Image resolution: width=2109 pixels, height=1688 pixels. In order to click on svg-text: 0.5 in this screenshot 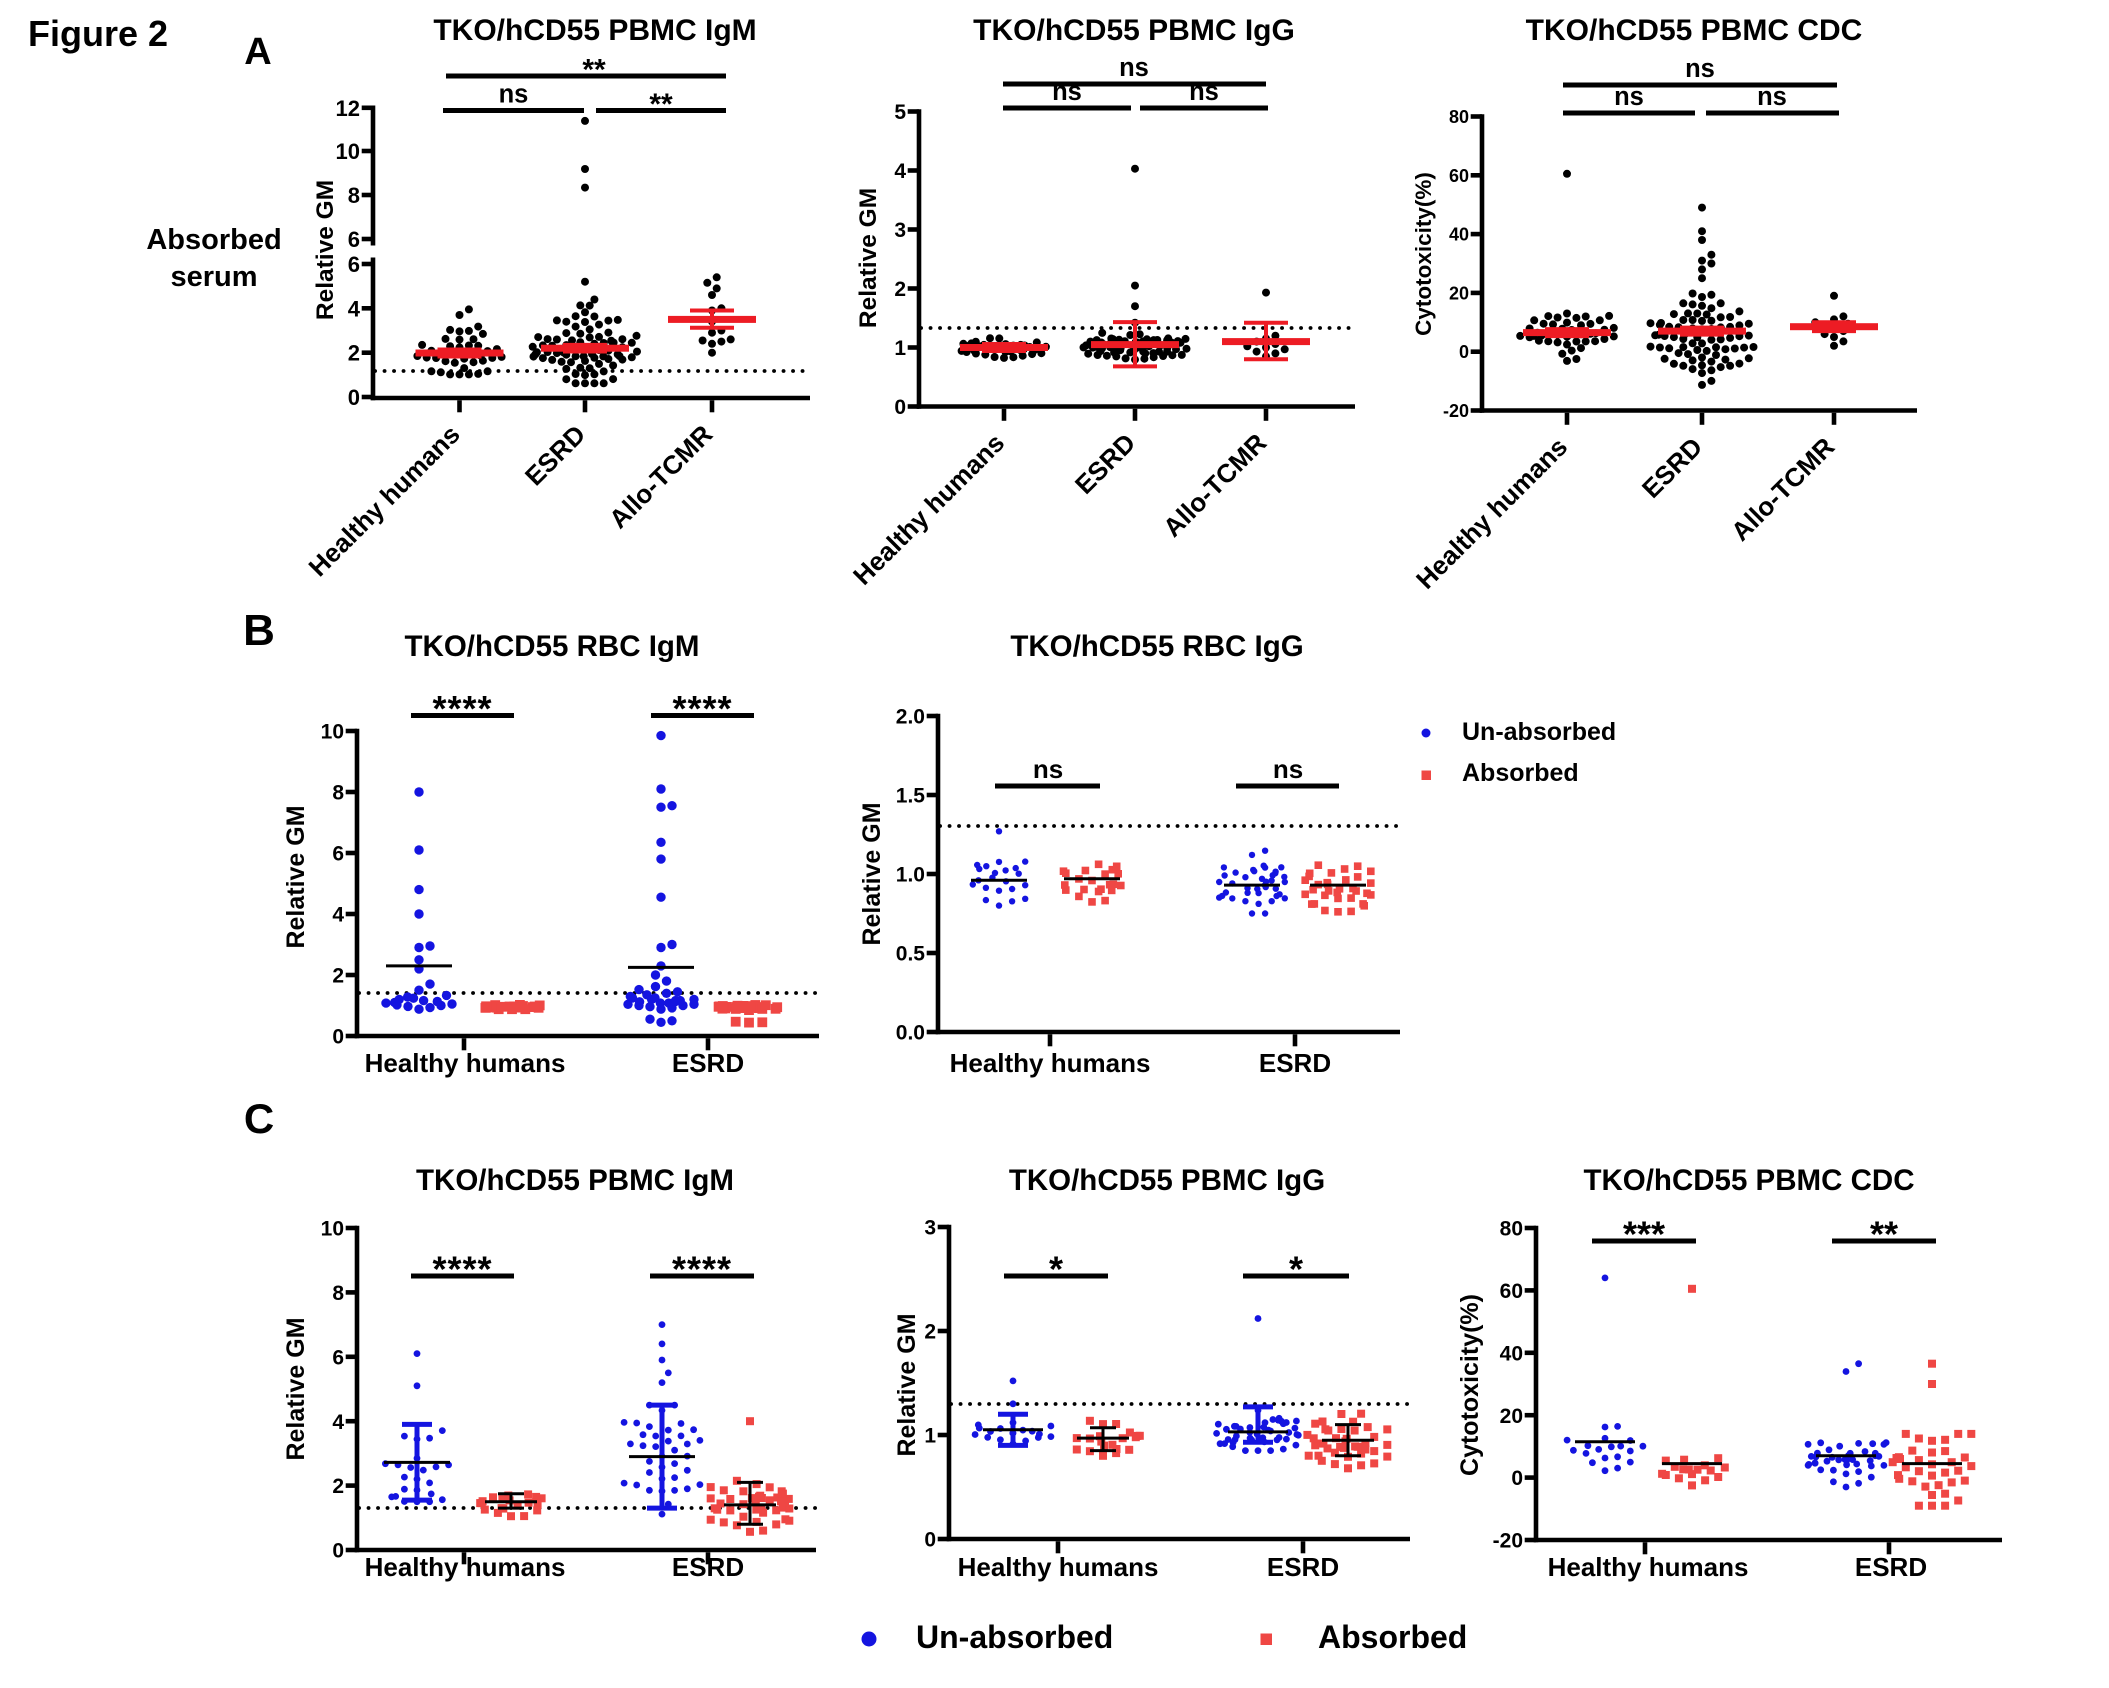, I will do `click(911, 954)`.